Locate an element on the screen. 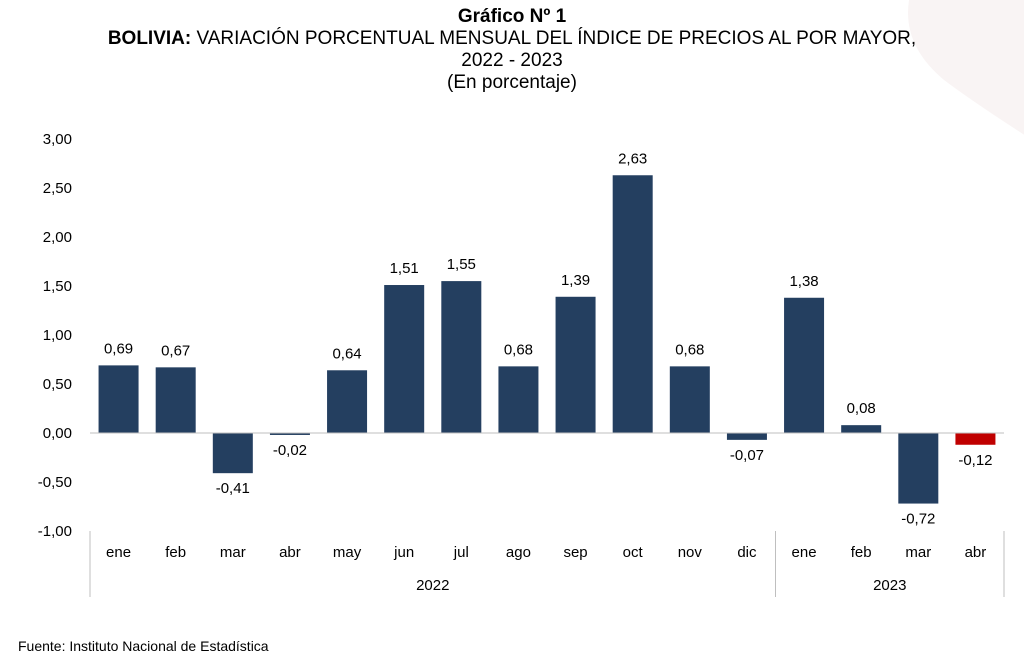 The width and height of the screenshot is (1024, 669). data-label: 1,39 is located at coordinates (575, 280).